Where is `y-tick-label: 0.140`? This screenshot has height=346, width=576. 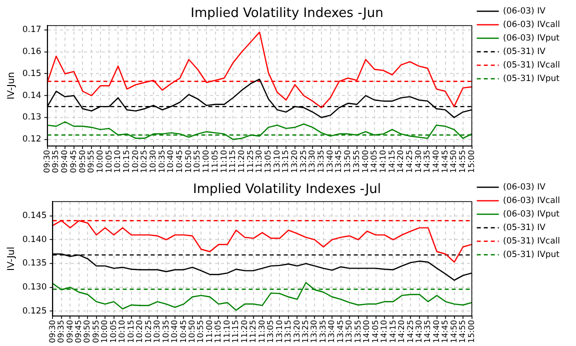 y-tick-label: 0.140 is located at coordinates (34, 239).